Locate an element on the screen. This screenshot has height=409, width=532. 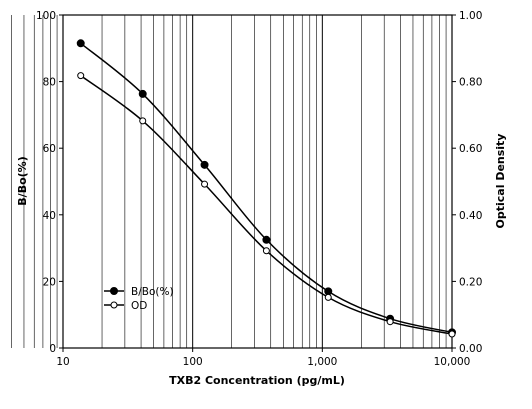
y-tick-label: 60 is located at coordinates (49, 149).